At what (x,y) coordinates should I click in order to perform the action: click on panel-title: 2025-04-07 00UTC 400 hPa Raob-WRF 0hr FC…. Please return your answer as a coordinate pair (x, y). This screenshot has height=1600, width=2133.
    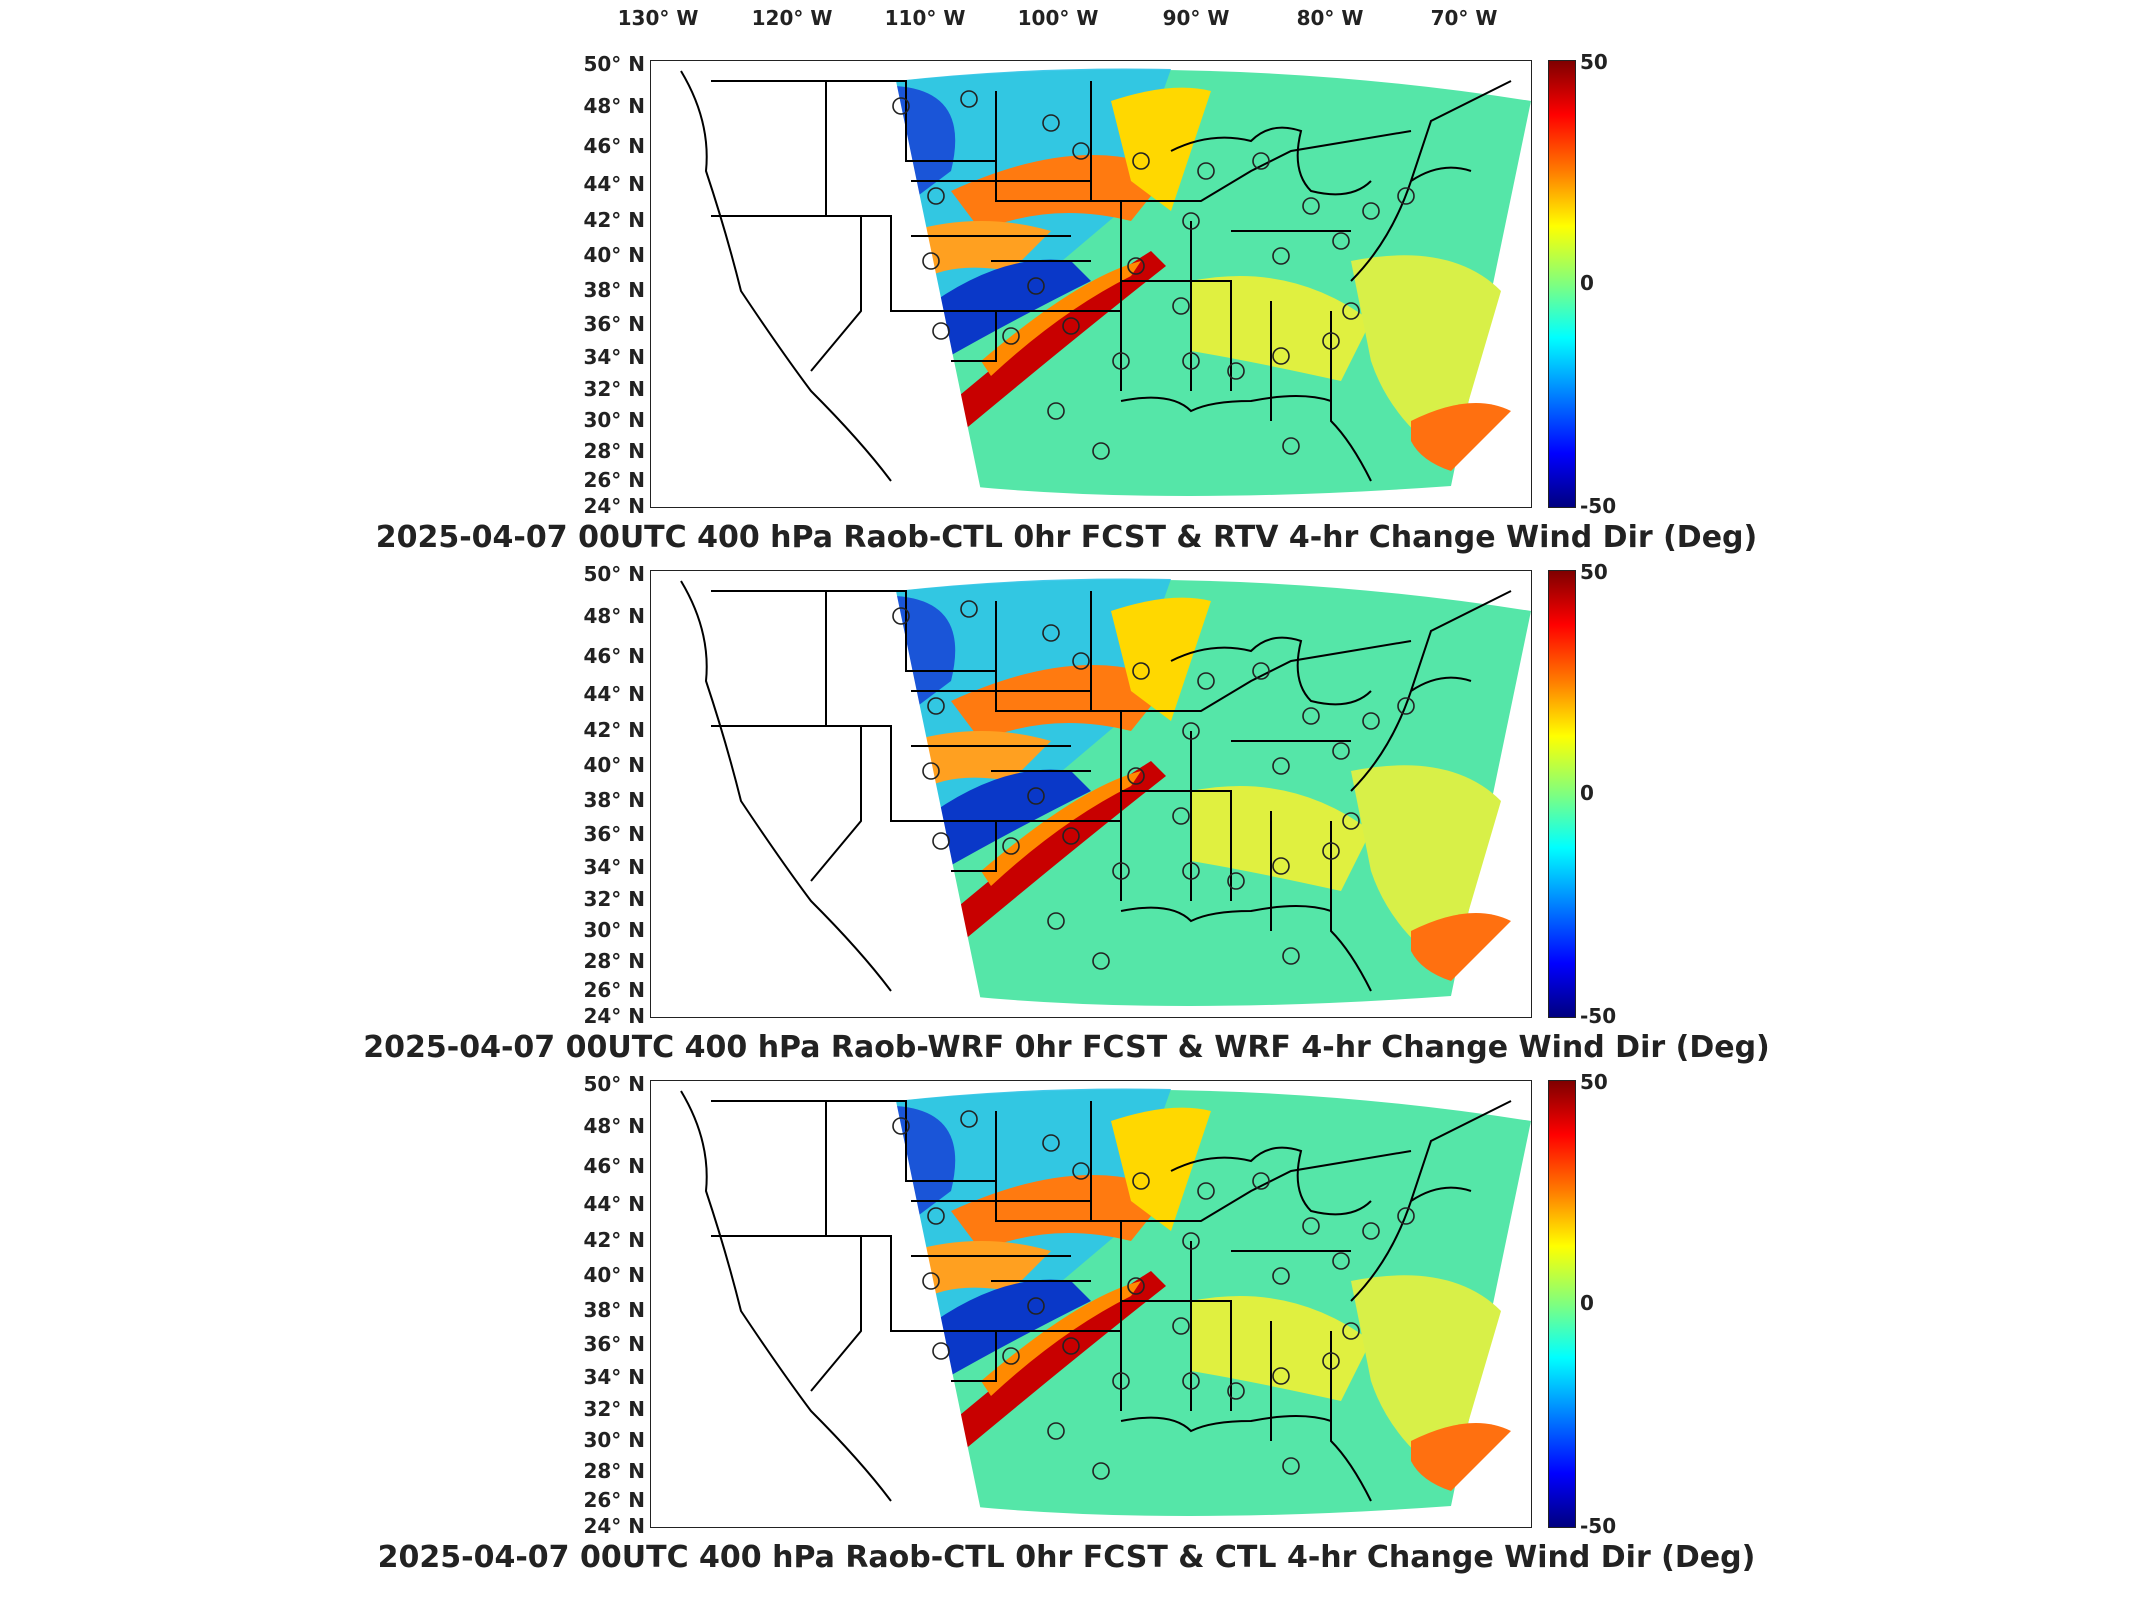
    Looking at the image, I should click on (1066, 1047).